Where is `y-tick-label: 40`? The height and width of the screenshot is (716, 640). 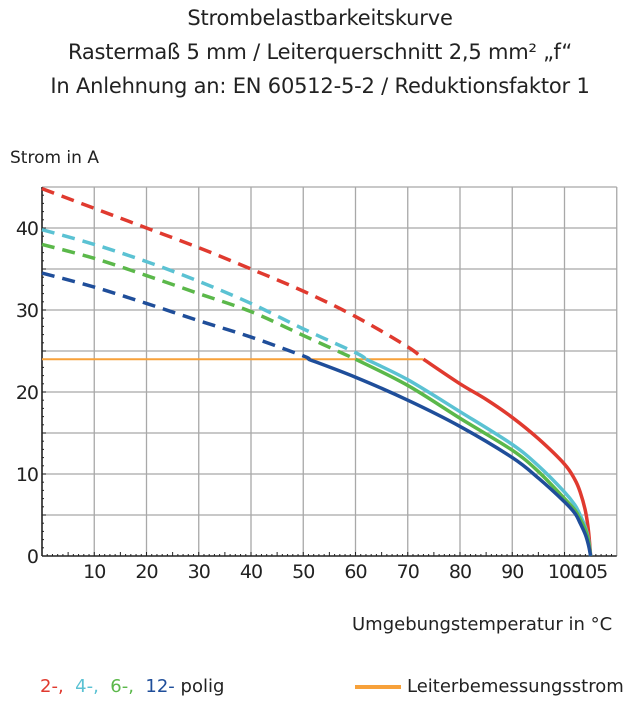
y-tick-label: 40 is located at coordinates (27, 229).